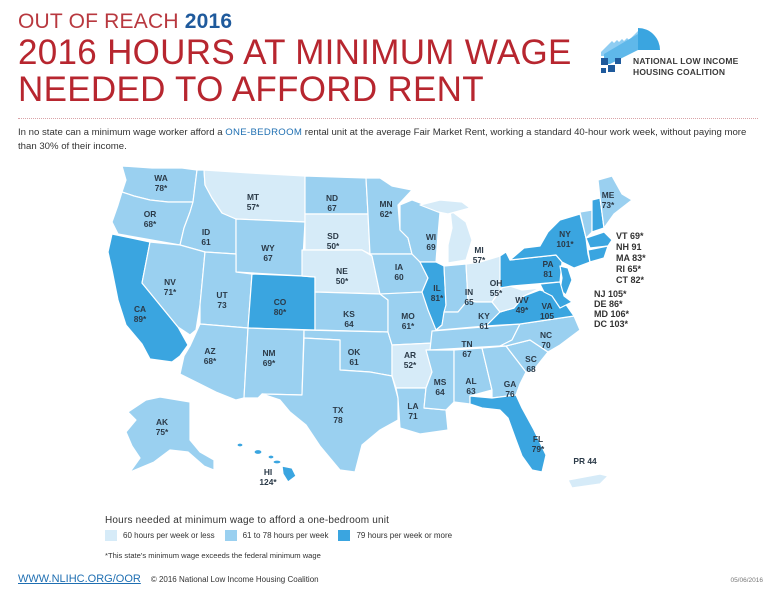  I want to click on publish-date: 05/06/2016, so click(746, 580).